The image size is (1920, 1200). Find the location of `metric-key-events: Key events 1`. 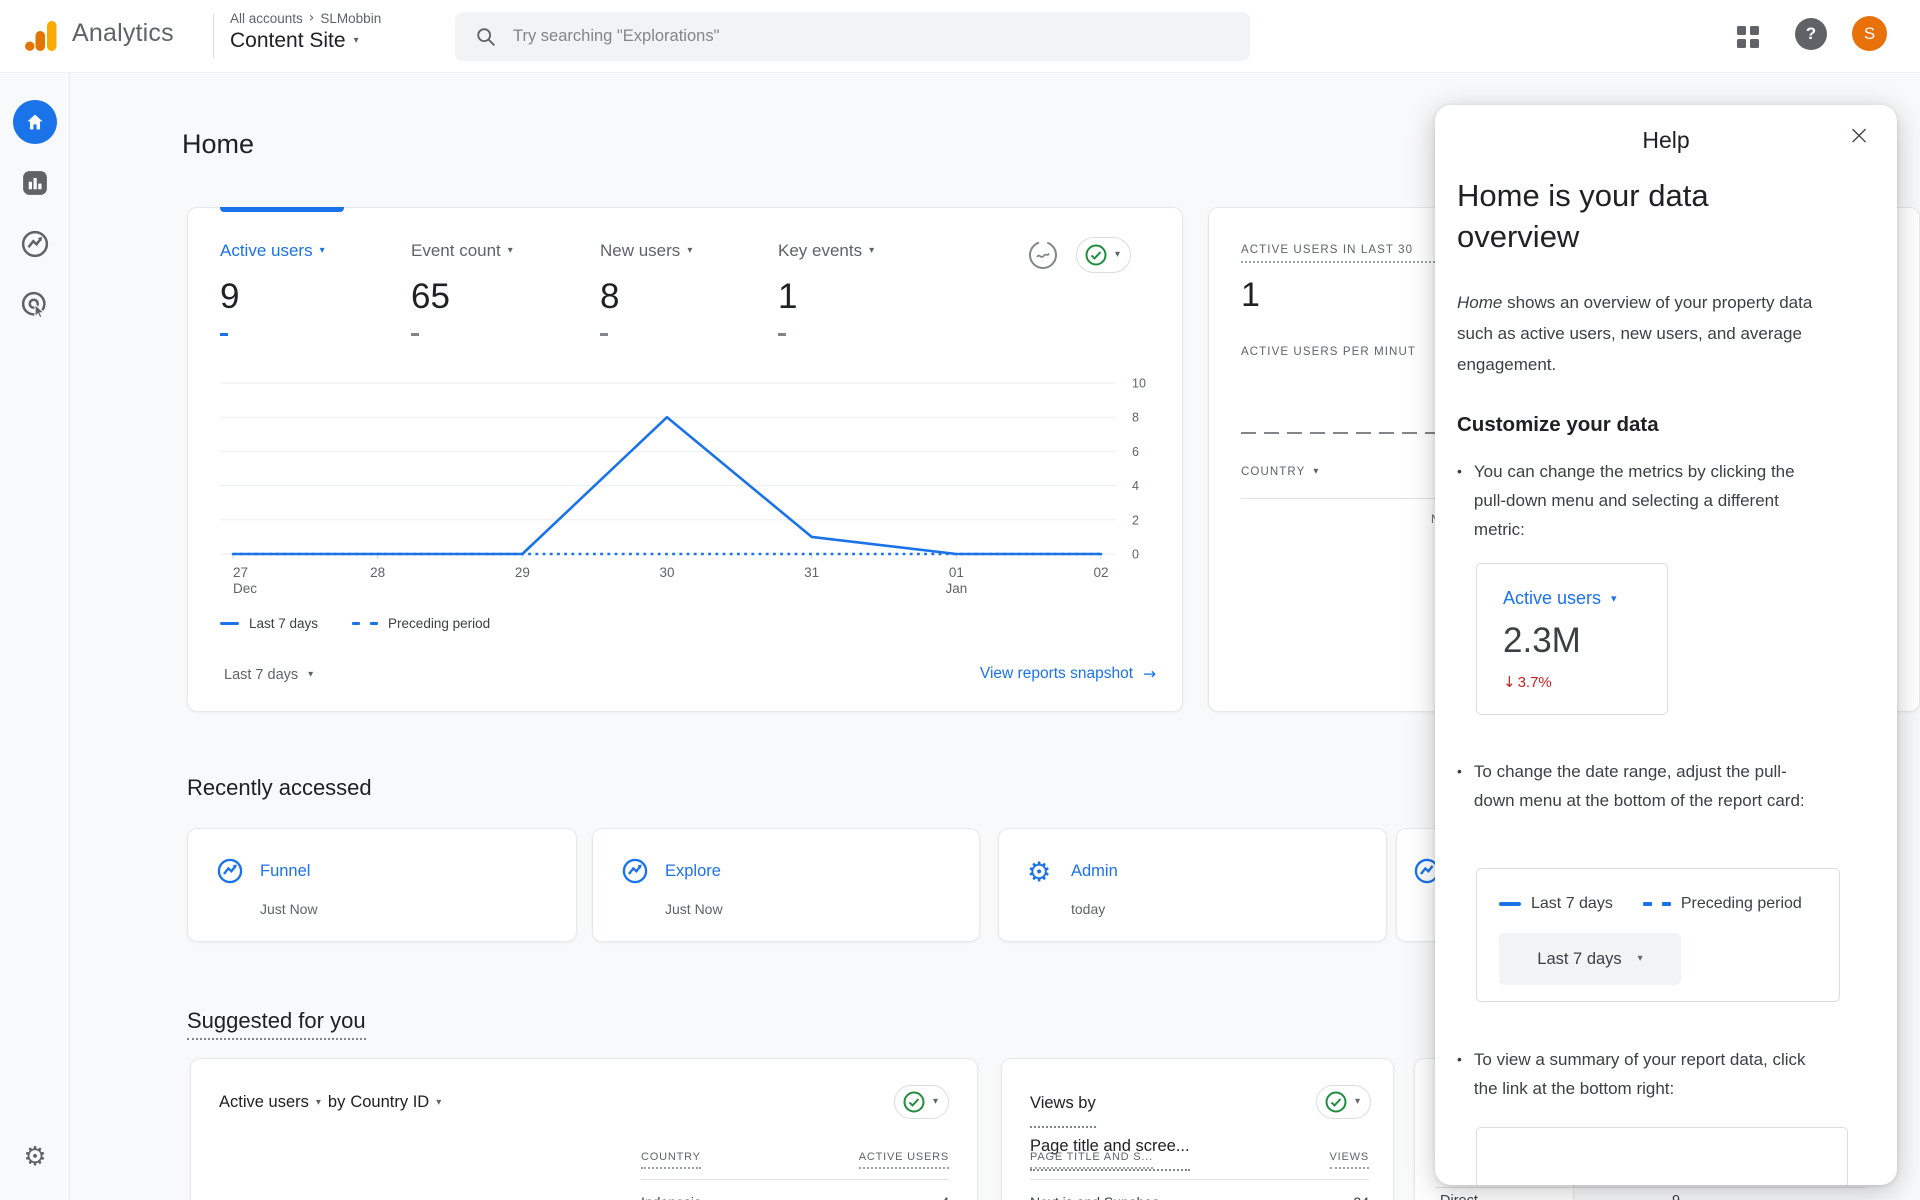

metric-key-events: Key events 1 is located at coordinates (826, 288).